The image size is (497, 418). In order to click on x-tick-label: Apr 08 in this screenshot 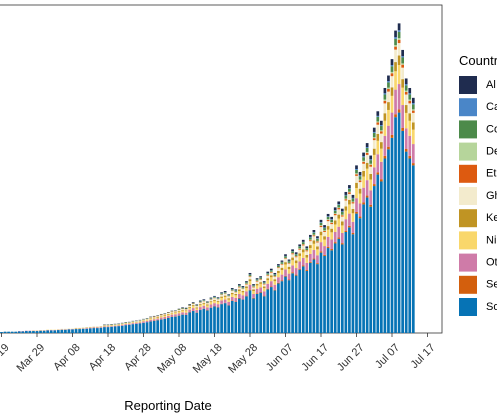, I will do `click(66, 357)`.